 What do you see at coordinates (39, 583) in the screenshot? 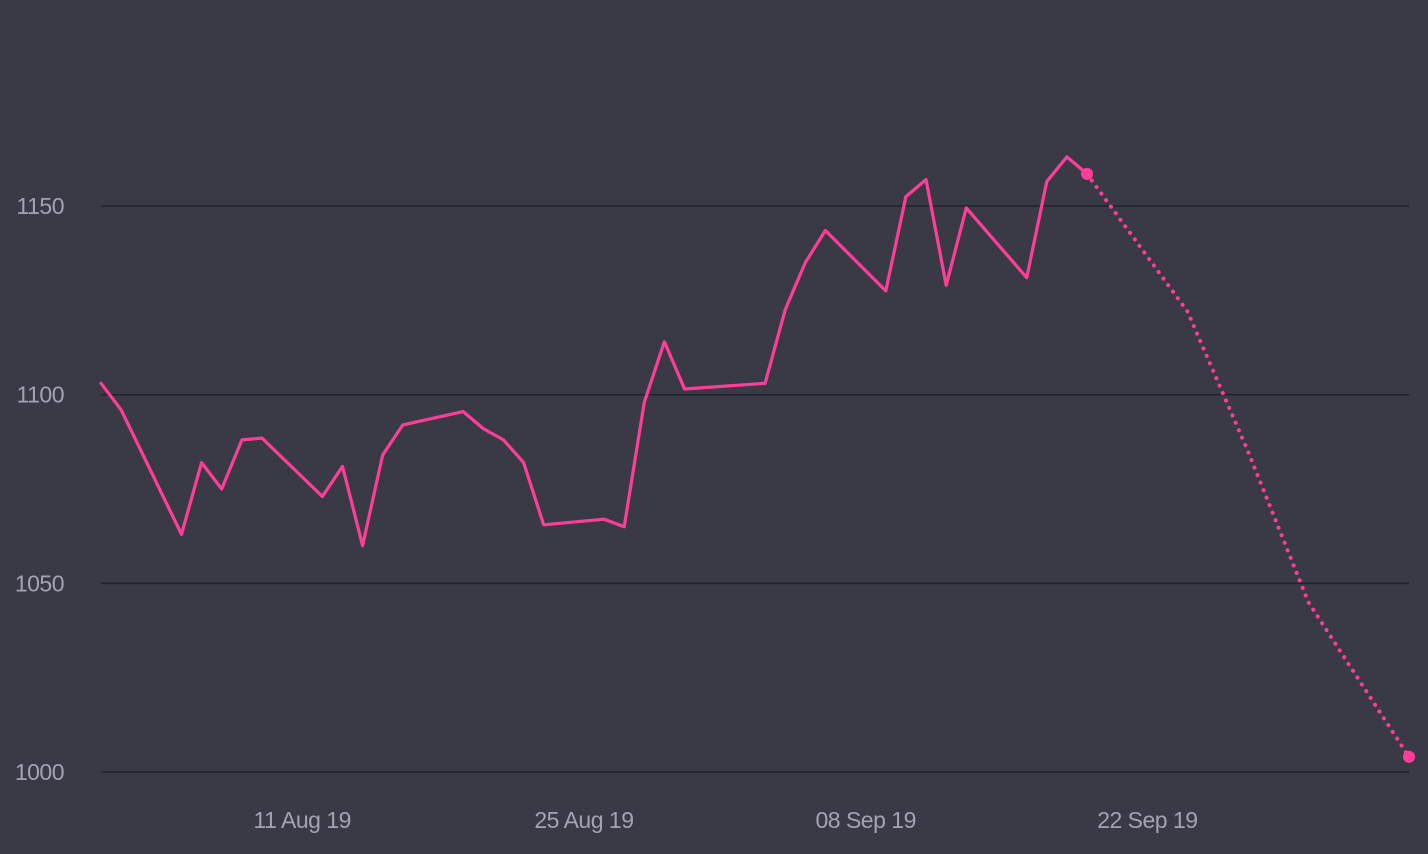
I see `y-tick-label-1050: 1050` at bounding box center [39, 583].